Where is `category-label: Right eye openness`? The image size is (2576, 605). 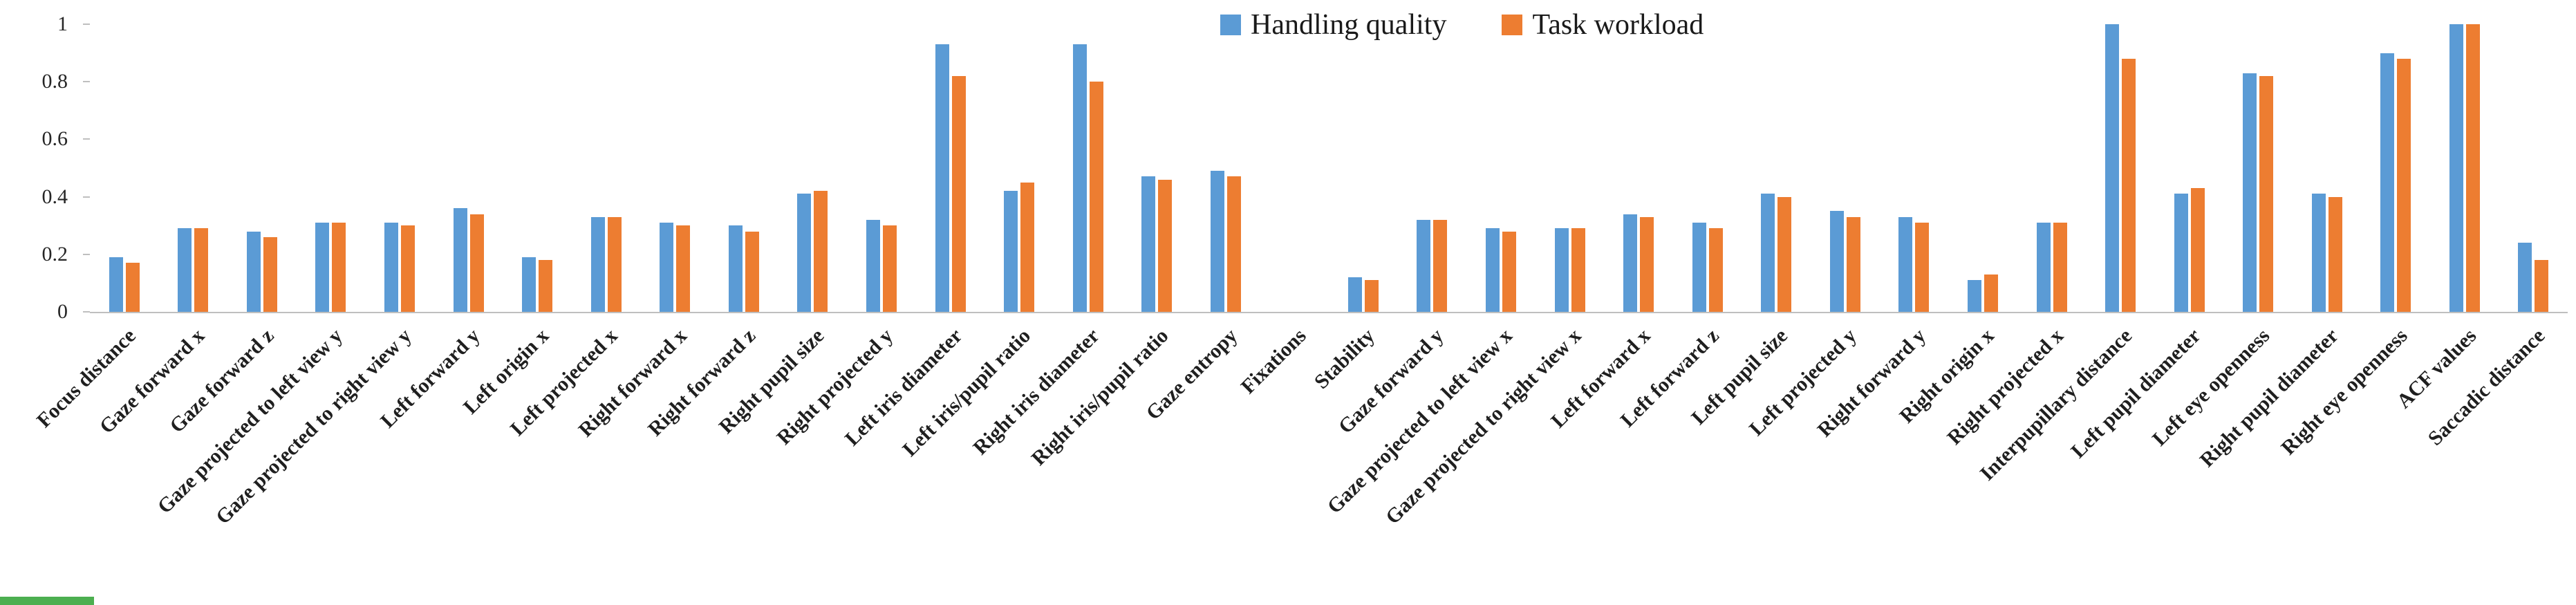 category-label: Right eye openness is located at coordinates (2344, 392).